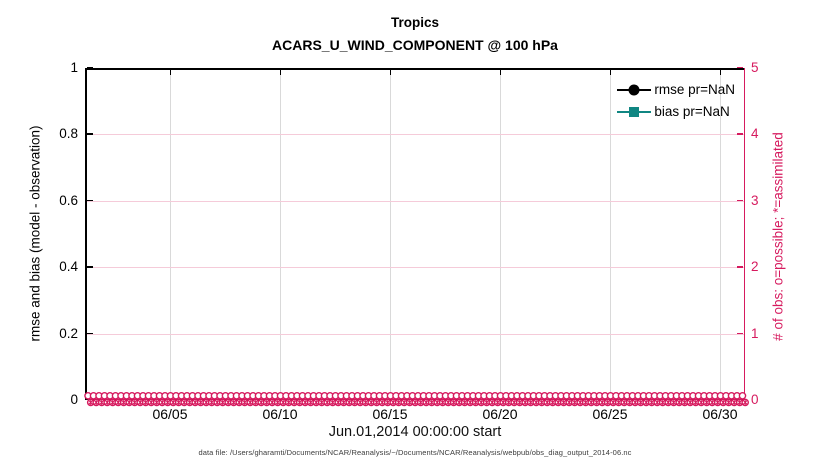  Describe the element at coordinates (755, 267) in the screenshot. I see `y-right-tick-label: 2` at that location.